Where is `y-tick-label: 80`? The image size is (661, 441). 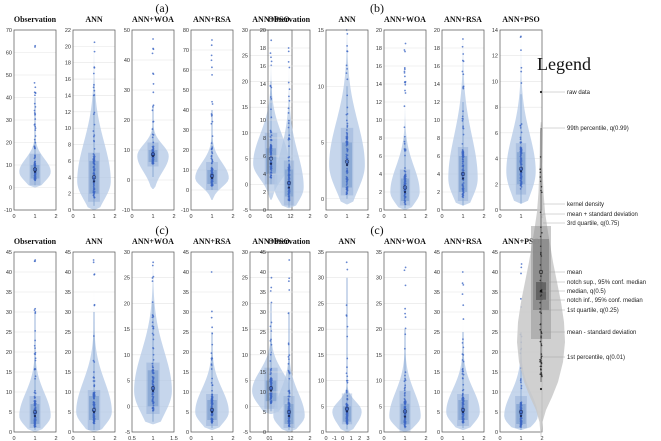
y-tick-label: 80 is located at coordinates (186, 31).